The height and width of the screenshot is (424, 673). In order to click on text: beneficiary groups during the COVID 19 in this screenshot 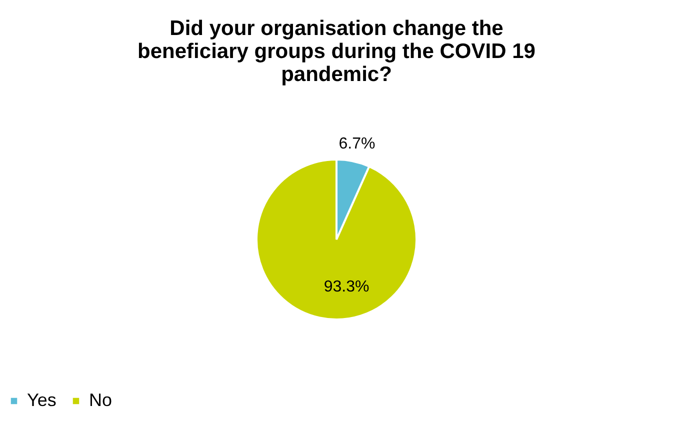, I will do `click(337, 51)`.